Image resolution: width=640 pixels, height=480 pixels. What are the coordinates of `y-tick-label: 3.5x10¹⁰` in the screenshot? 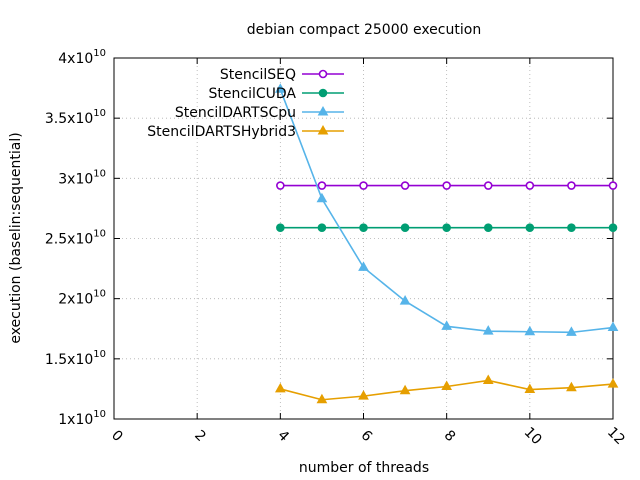 It's located at (75, 117).